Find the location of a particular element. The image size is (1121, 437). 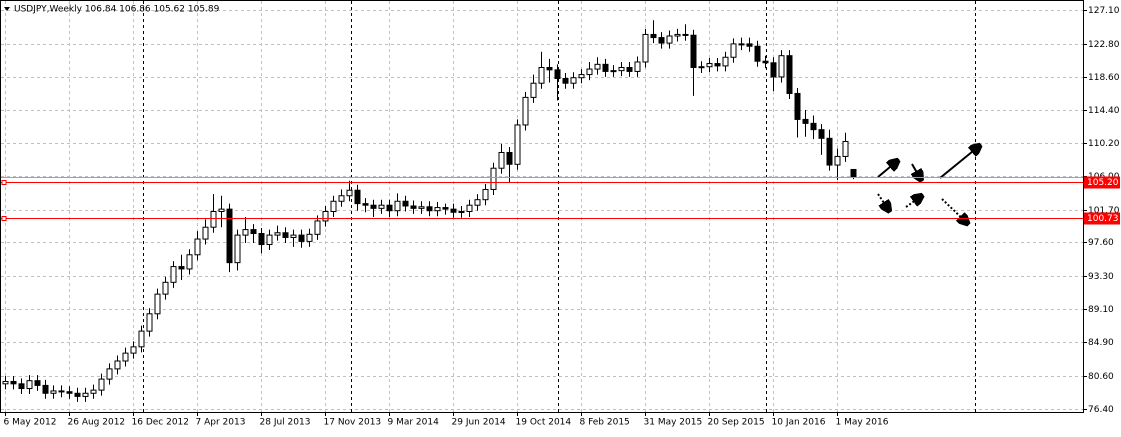

x-tick-label: 9 Mar 2014 is located at coordinates (414, 423).